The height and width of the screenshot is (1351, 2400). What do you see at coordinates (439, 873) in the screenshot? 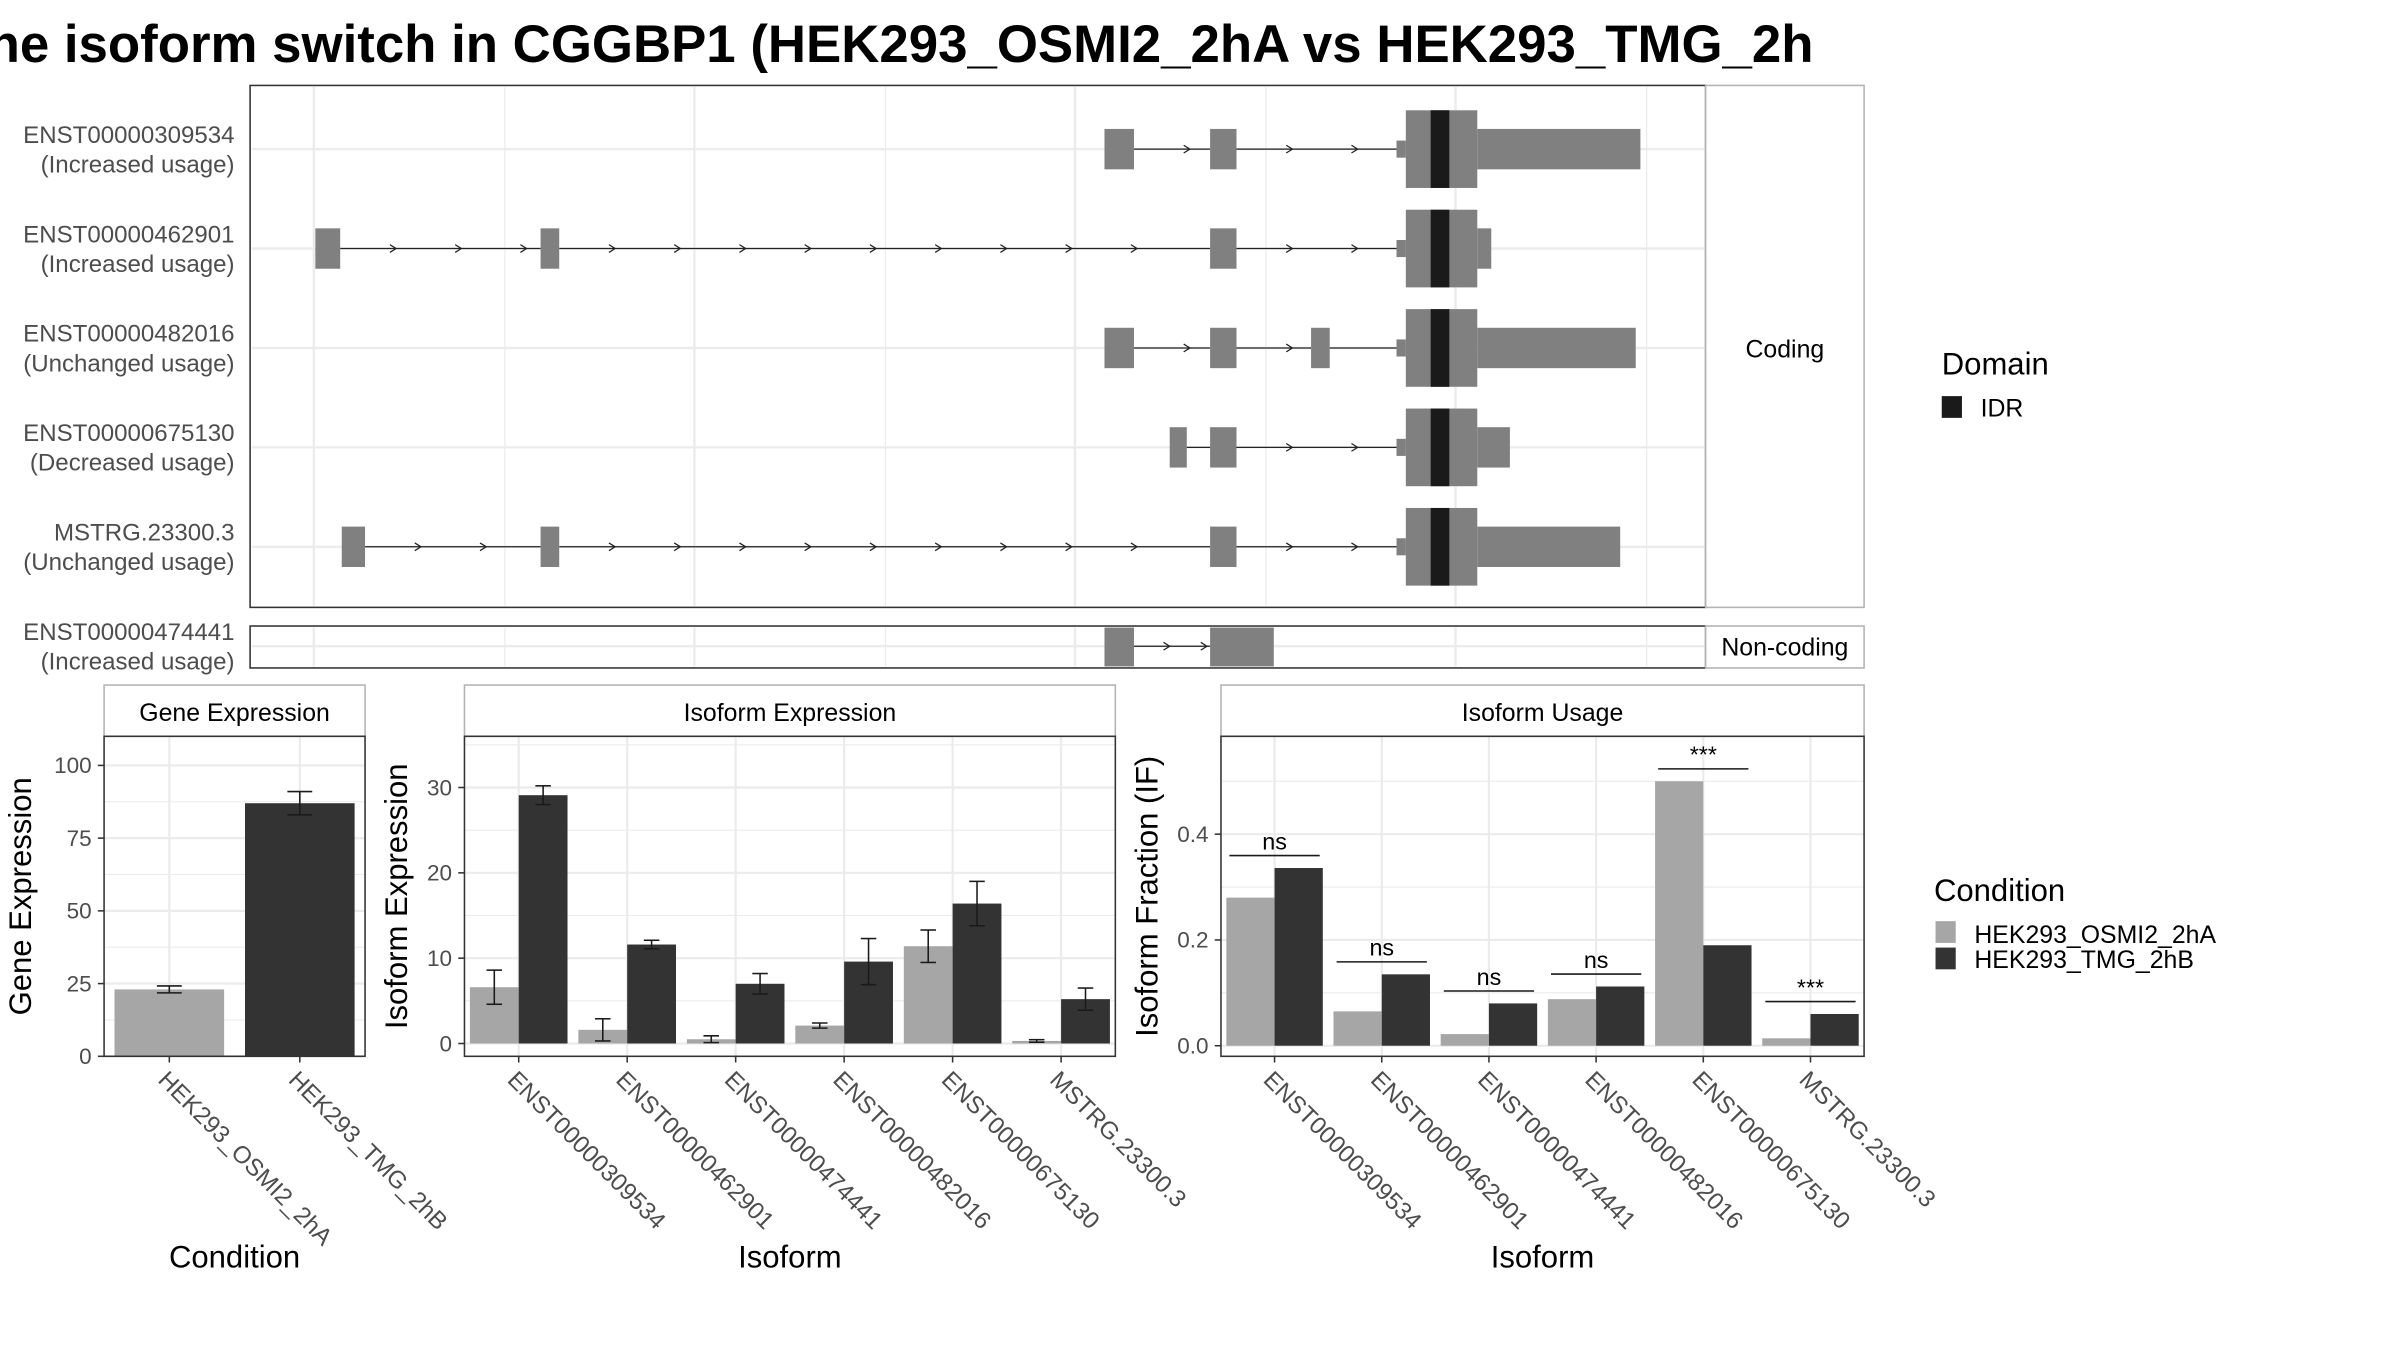
I see `y-tick-label: 20` at bounding box center [439, 873].